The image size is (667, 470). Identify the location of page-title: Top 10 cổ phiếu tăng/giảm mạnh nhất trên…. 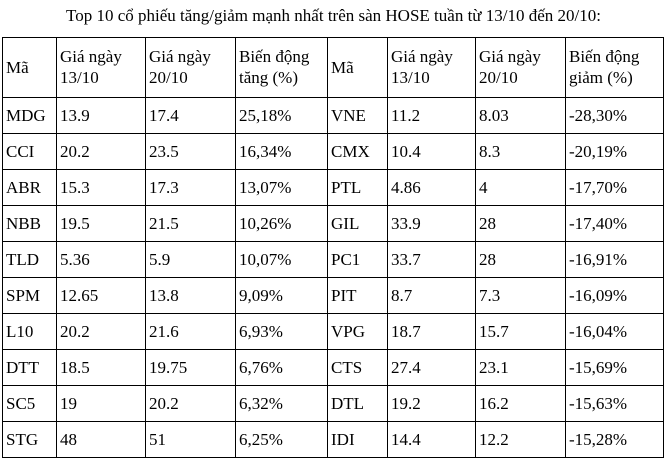
(333, 15).